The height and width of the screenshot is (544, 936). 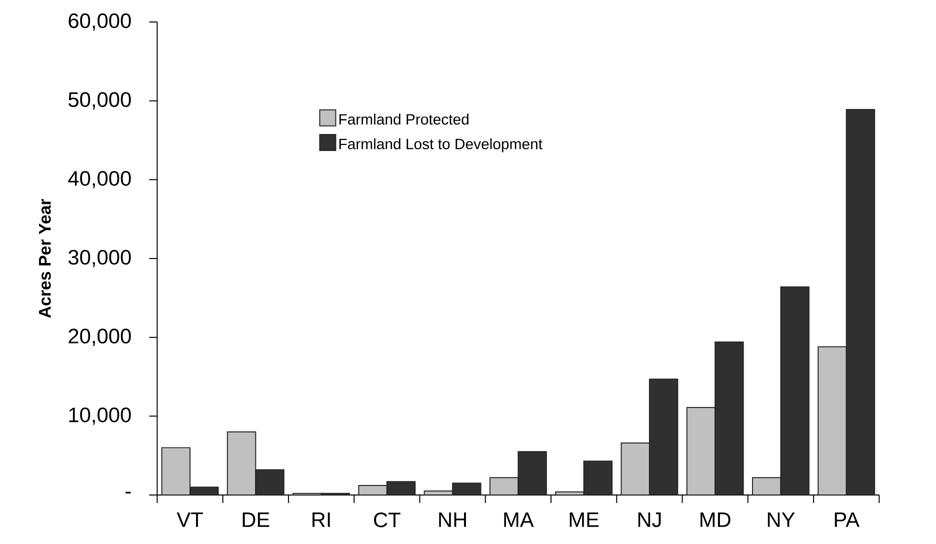 What do you see at coordinates (99, 22) in the screenshot?
I see `y-tick-label: 60,000` at bounding box center [99, 22].